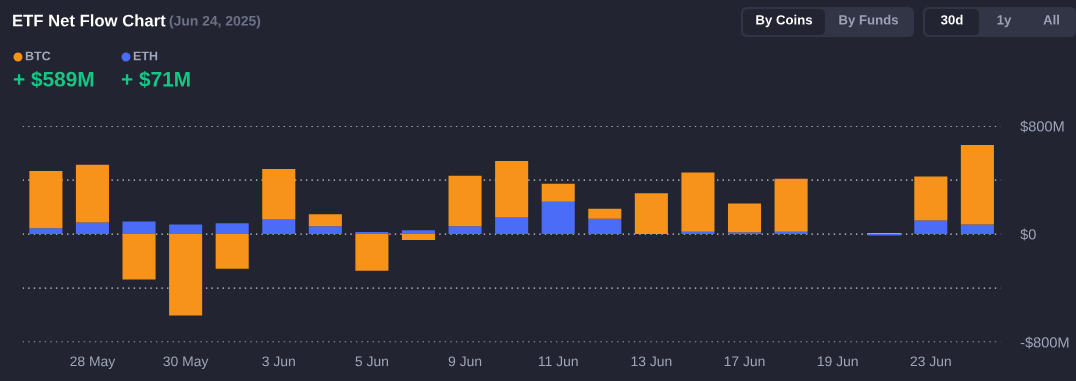 Image resolution: width=1076 pixels, height=381 pixels. What do you see at coordinates (155, 79) in the screenshot?
I see `text: + $71M` at bounding box center [155, 79].